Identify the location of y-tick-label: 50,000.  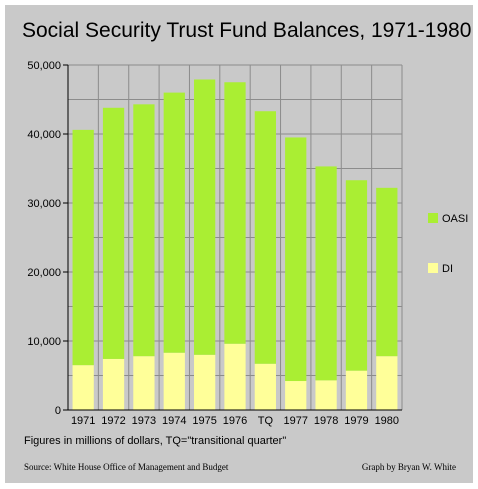
(44, 66).